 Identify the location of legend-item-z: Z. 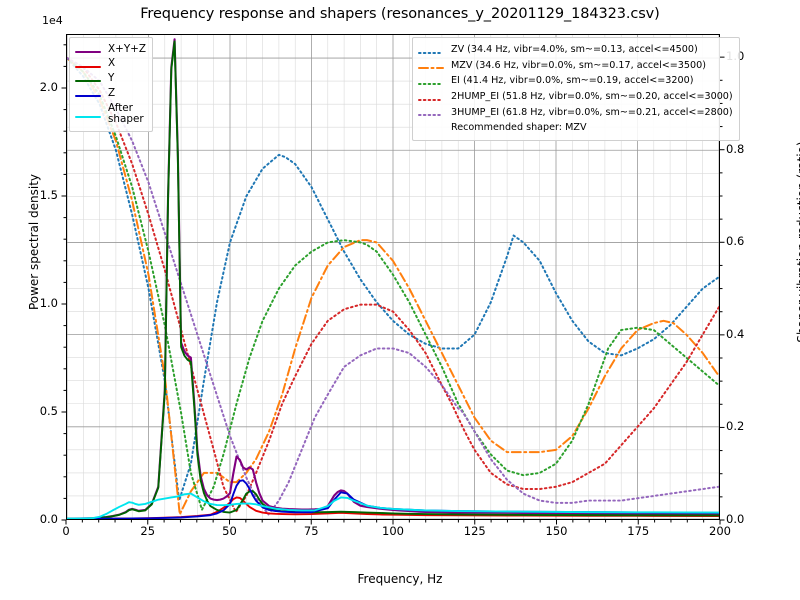
(110, 93).